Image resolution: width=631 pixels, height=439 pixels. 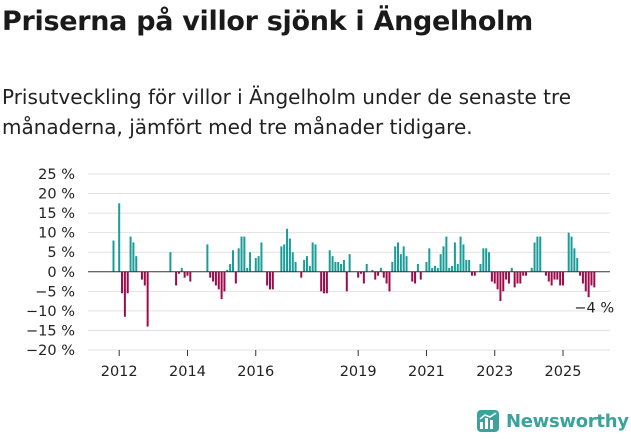 I want to click on y-tick-label: −15 %, so click(x=50, y=331).